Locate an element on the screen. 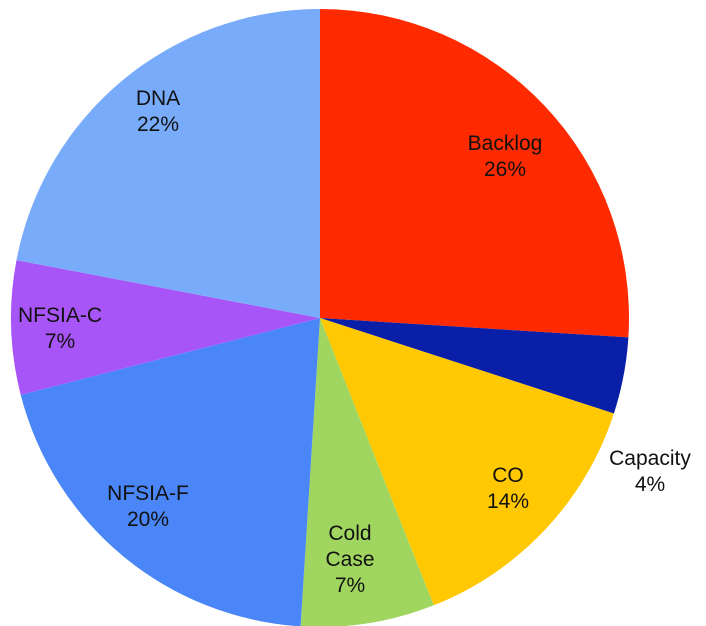  slice-label: CO is located at coordinates (508, 475).